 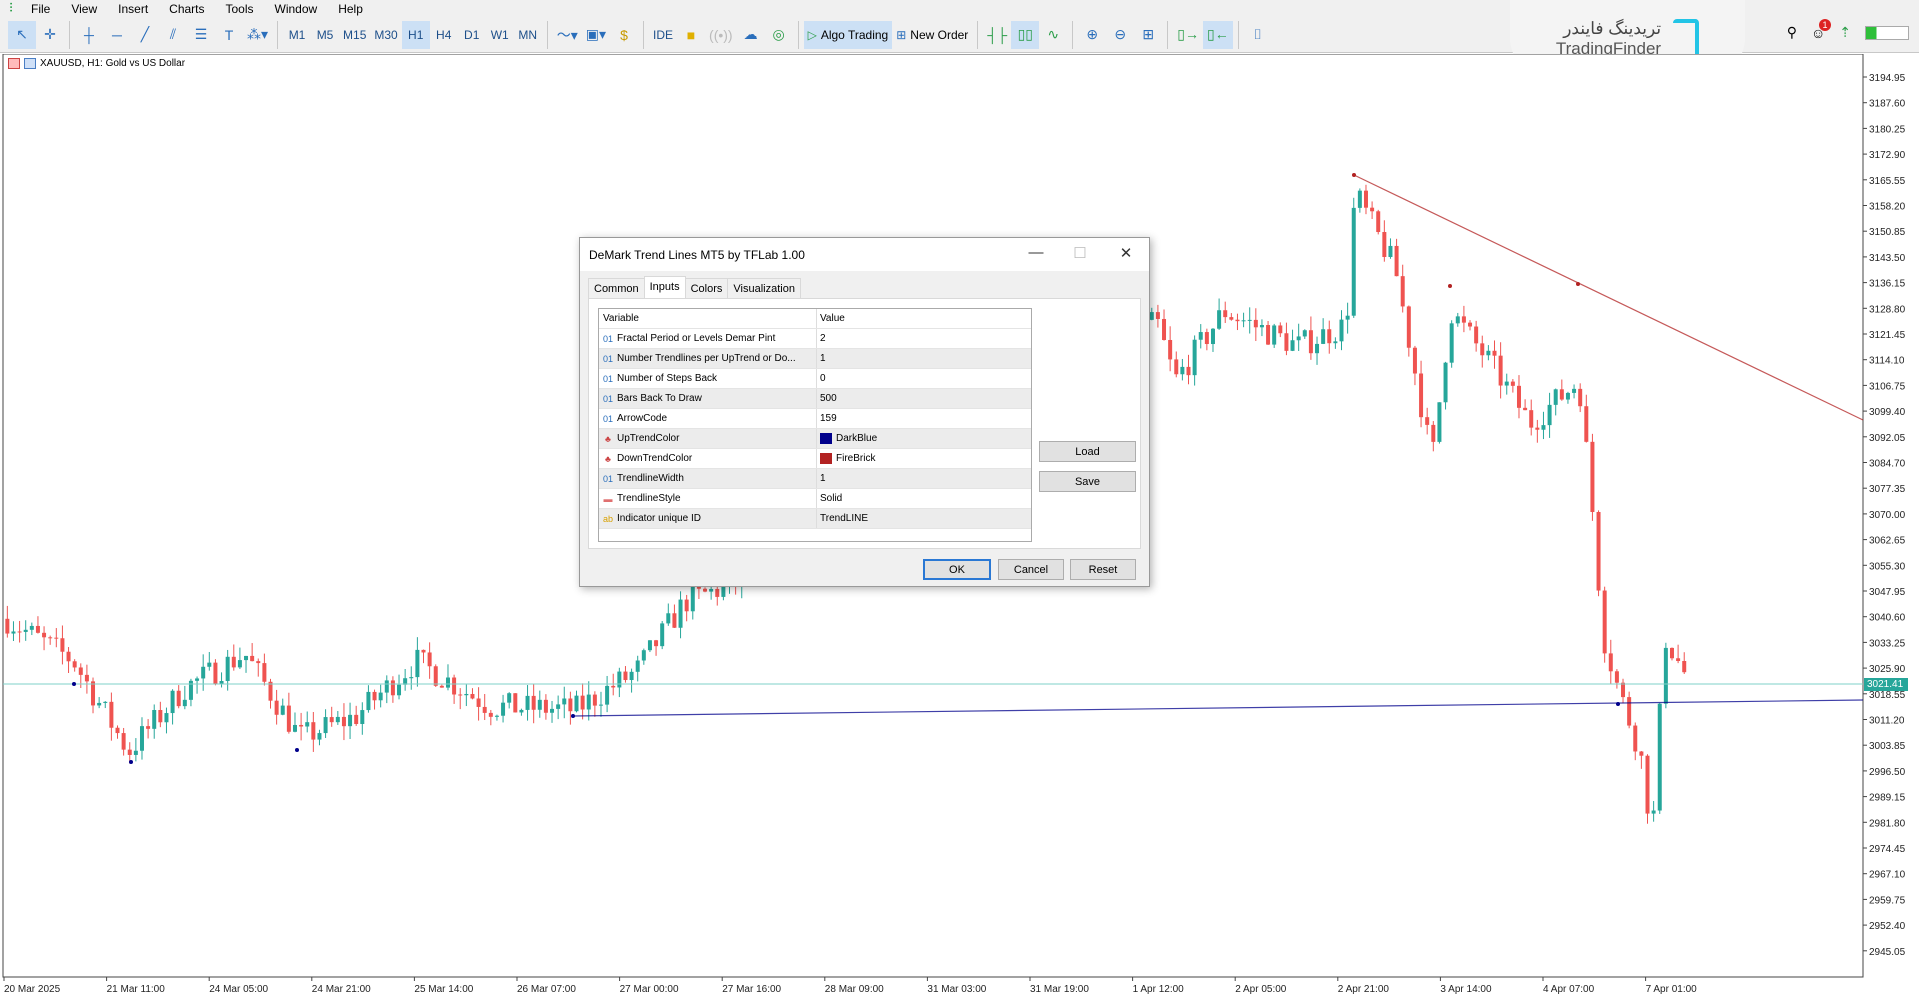 What do you see at coordinates (832, 318) in the screenshot?
I see `column-value: Value` at bounding box center [832, 318].